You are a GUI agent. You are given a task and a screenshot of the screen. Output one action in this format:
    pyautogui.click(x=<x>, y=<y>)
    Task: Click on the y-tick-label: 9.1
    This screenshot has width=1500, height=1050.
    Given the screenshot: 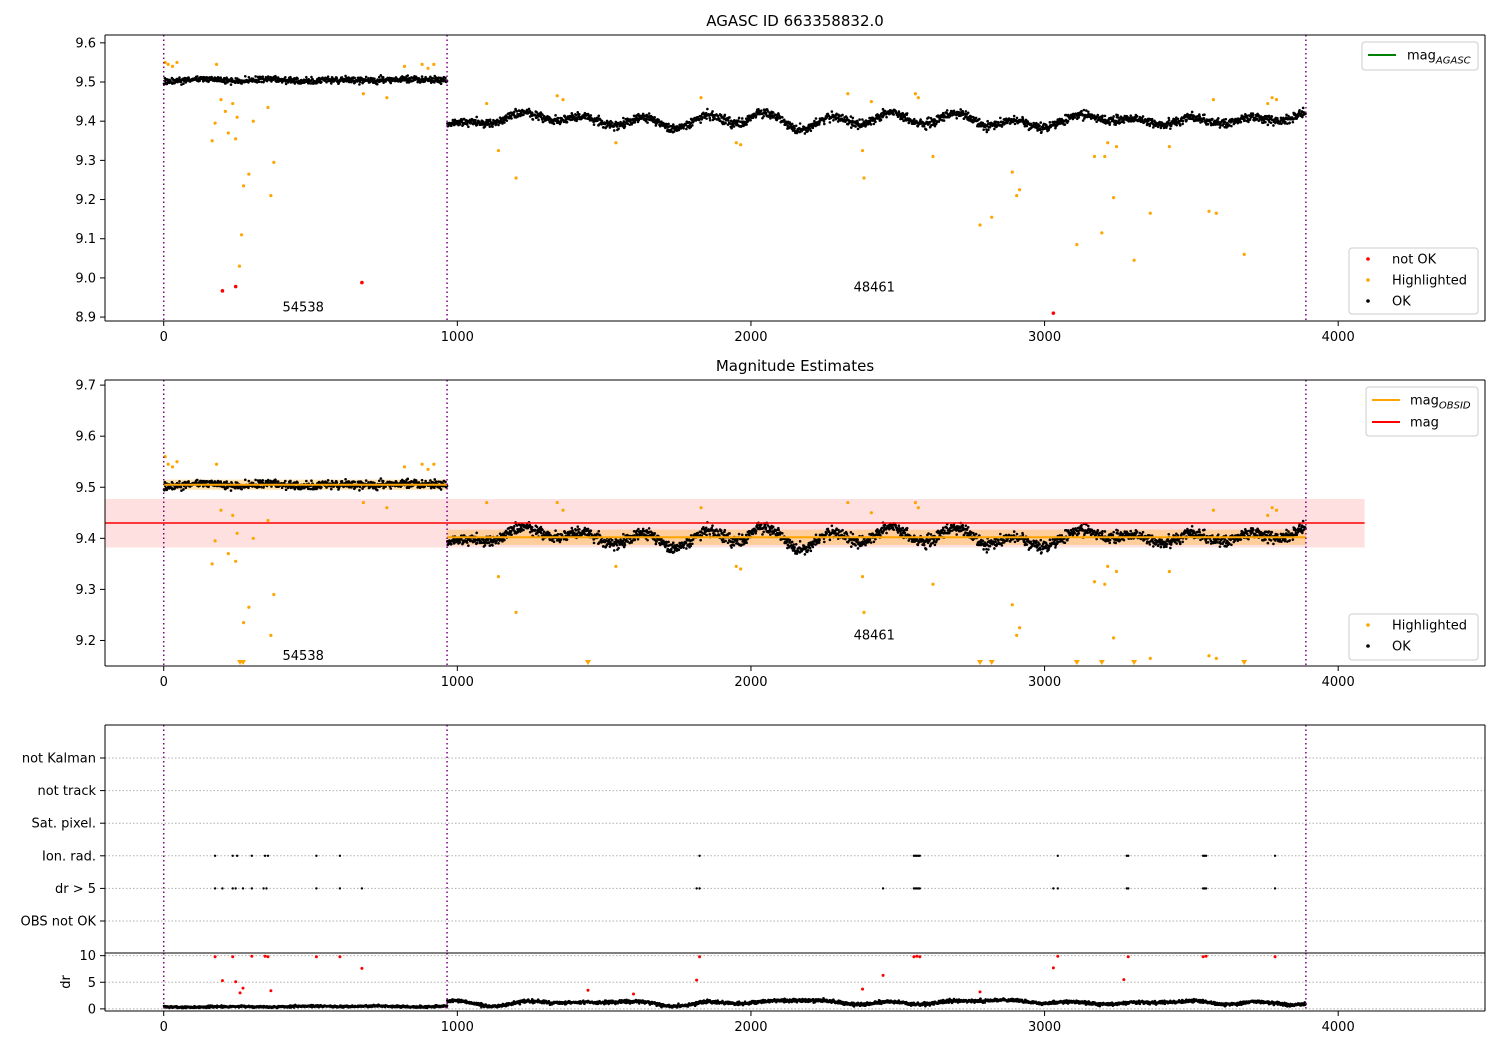 What is the action you would take?
    pyautogui.click(x=85, y=239)
    